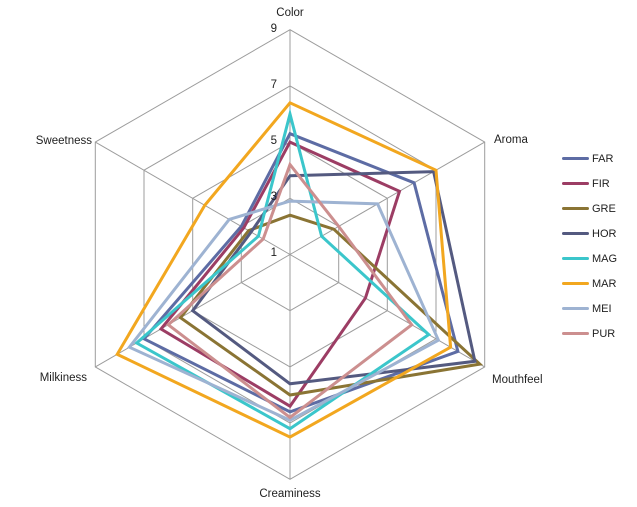 This screenshot has width=637, height=507. What do you see at coordinates (589, 283) in the screenshot?
I see `legend-item-mar: MAR` at bounding box center [589, 283].